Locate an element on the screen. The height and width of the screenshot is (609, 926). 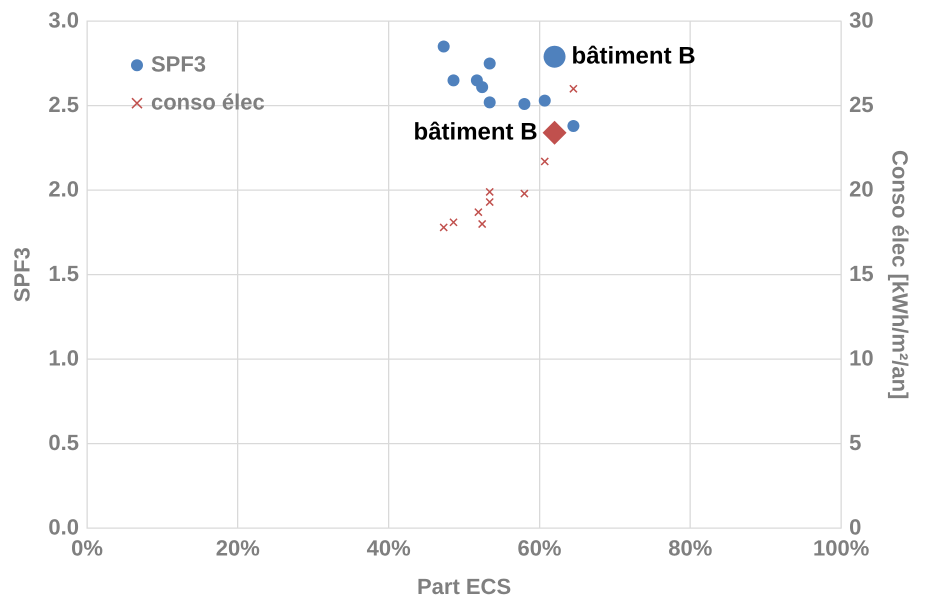
x-tick-label: 20% is located at coordinates (238, 547).